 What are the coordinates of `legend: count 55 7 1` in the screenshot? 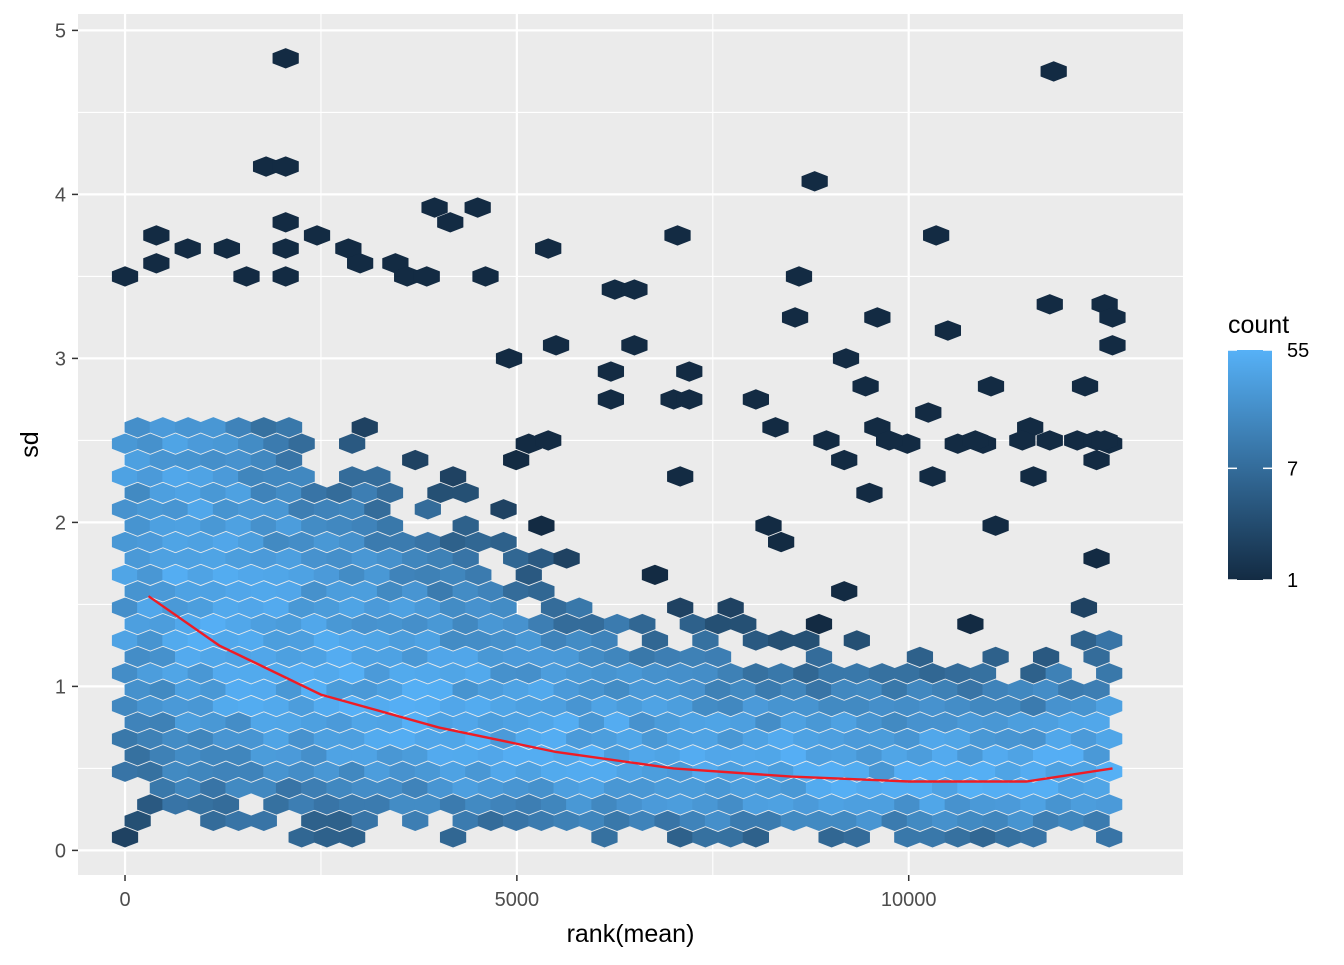 It's located at (1268, 451).